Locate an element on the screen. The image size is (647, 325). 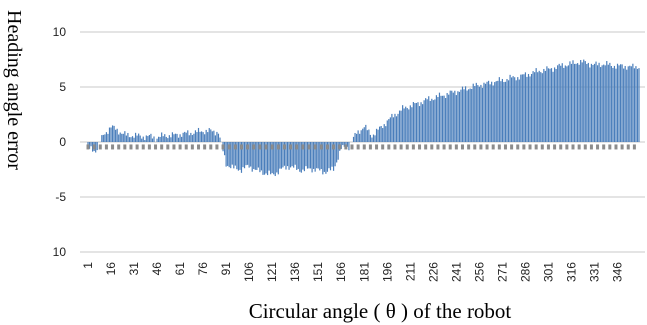
x-tick-label: 271 is located at coordinates (502, 272).